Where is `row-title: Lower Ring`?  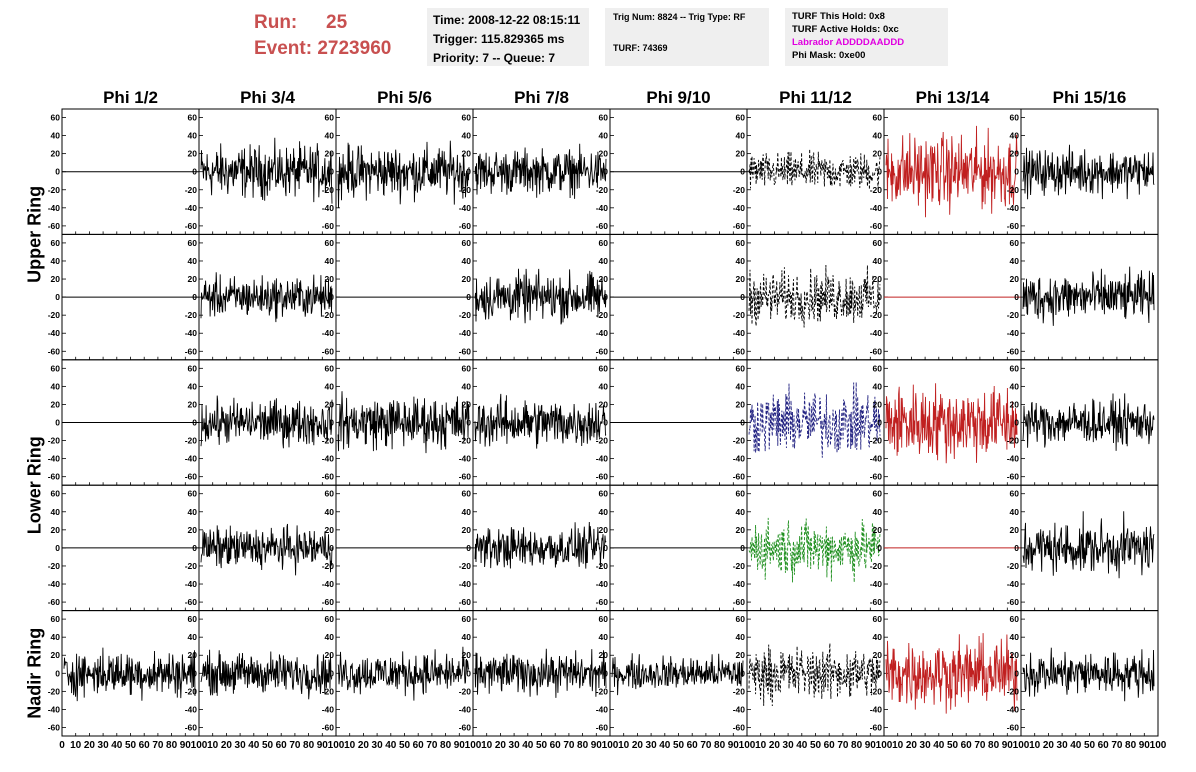 row-title: Lower Ring is located at coordinates (35, 485).